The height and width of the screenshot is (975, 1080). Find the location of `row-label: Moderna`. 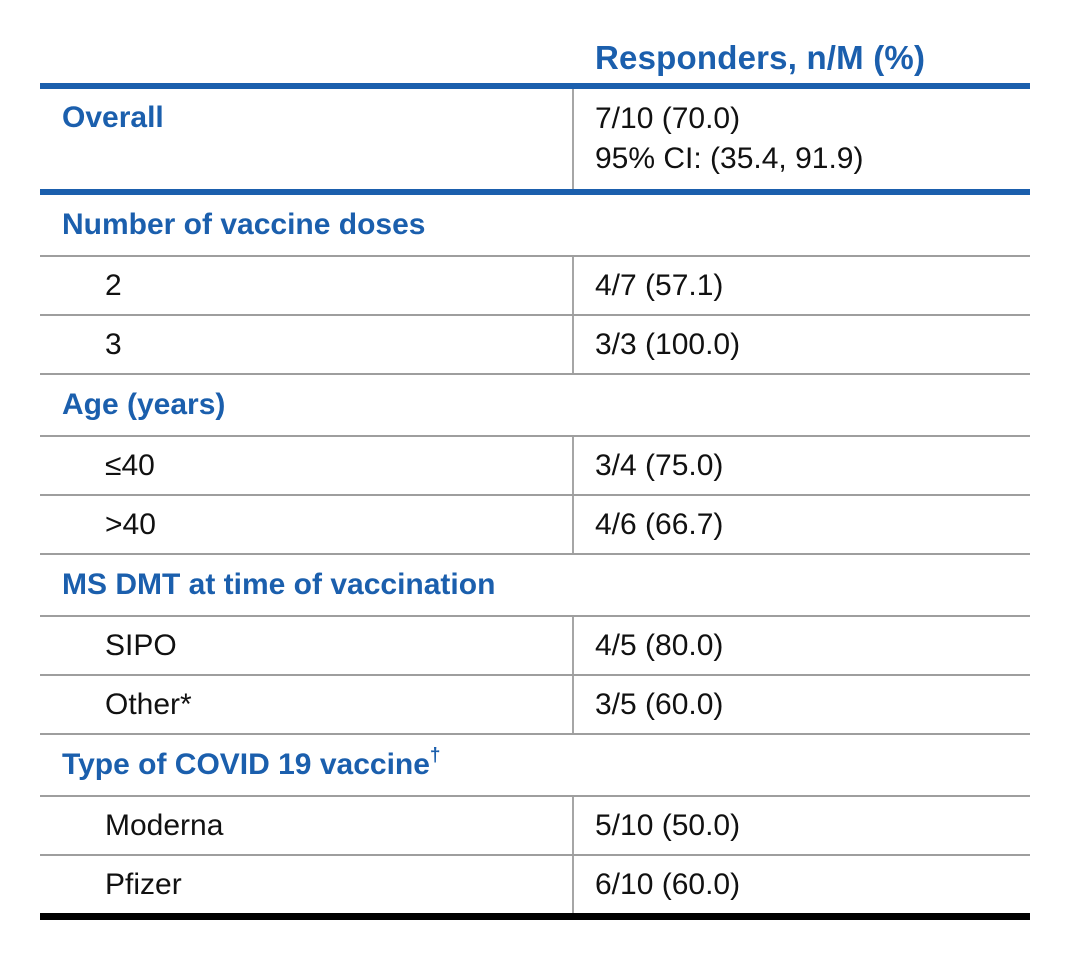

row-label: Moderna is located at coordinates (164, 825).